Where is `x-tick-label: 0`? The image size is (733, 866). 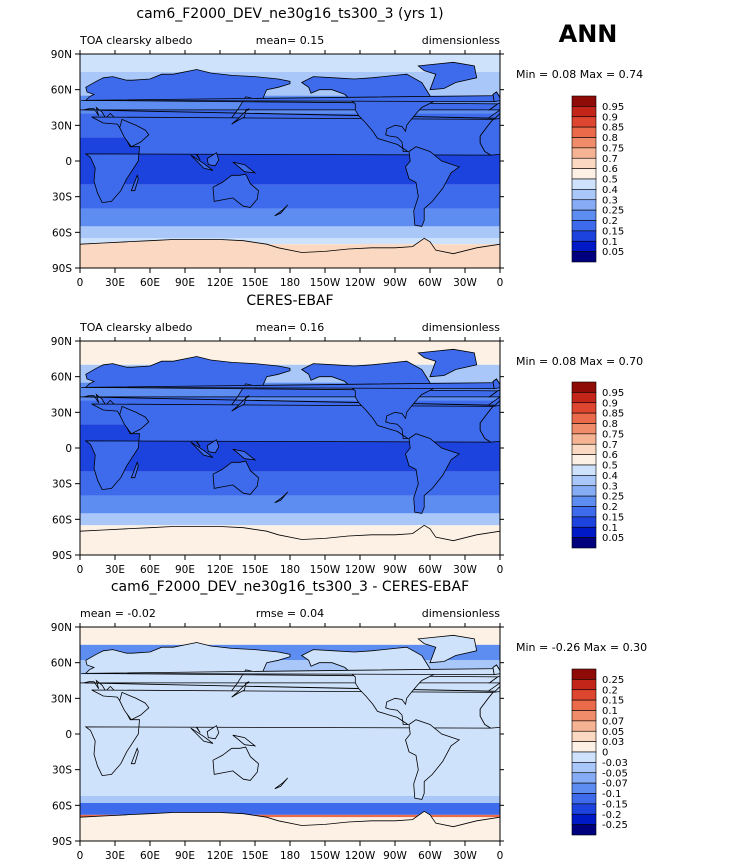
x-tick-label: 0 is located at coordinates (80, 856).